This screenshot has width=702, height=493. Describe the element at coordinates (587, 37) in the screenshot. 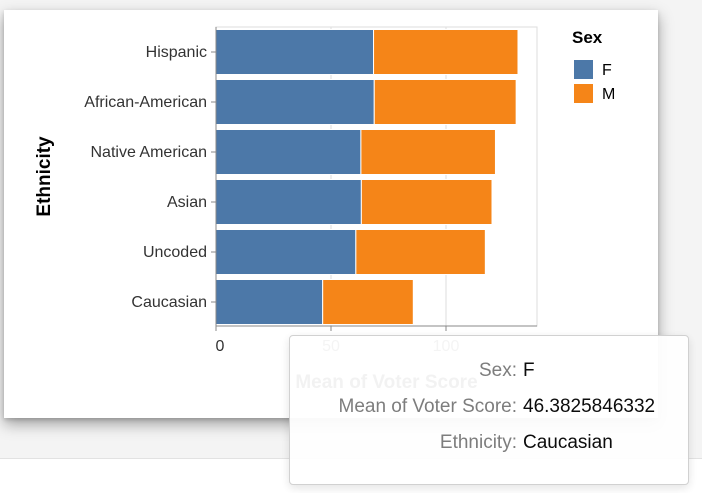

I see `legend-title: Sex` at that location.